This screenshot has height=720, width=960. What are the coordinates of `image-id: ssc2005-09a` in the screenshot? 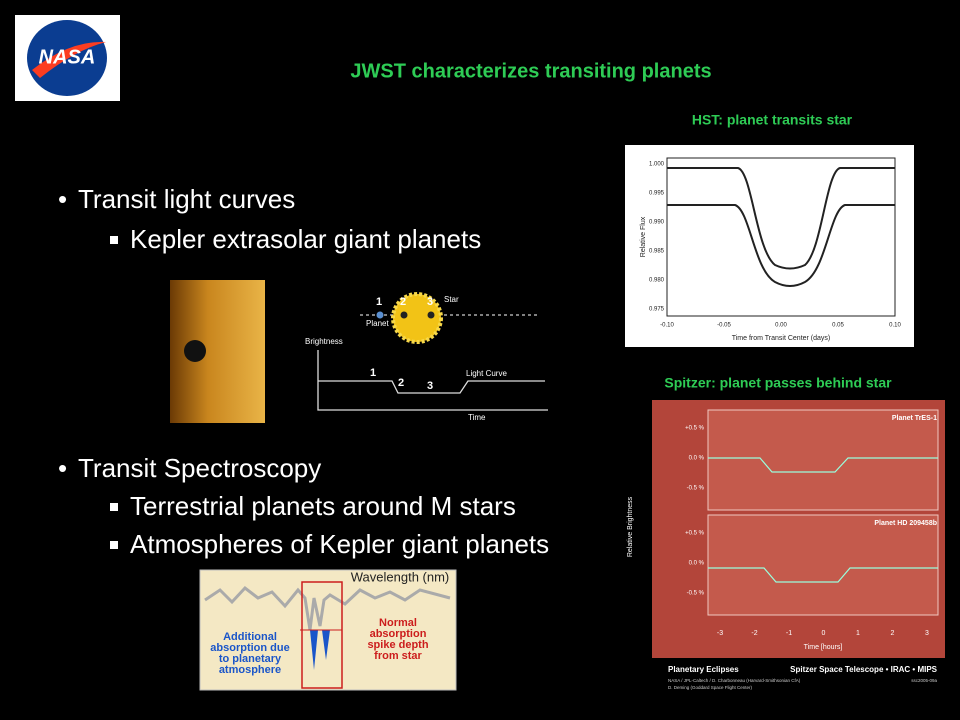 It's located at (924, 680).